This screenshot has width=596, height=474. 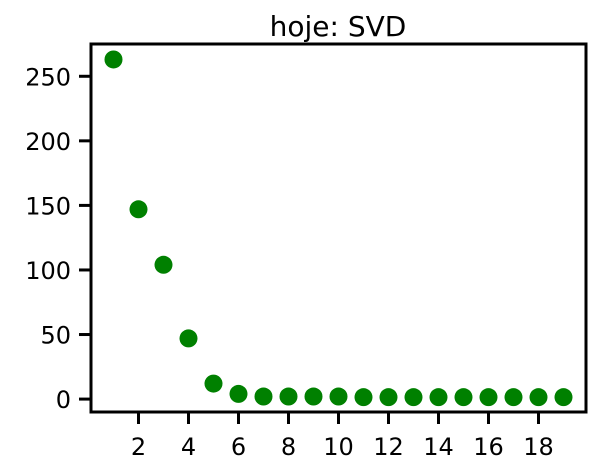 What do you see at coordinates (288, 447) in the screenshot?
I see `x-tick-label: 8` at bounding box center [288, 447].